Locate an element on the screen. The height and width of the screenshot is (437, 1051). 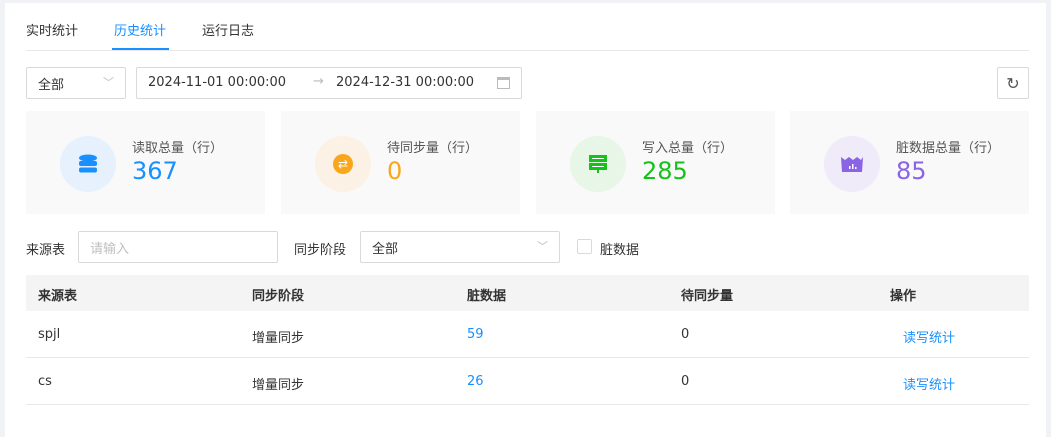
card-dirty-total: 脏数据总量（行） 85 is located at coordinates (909, 162).